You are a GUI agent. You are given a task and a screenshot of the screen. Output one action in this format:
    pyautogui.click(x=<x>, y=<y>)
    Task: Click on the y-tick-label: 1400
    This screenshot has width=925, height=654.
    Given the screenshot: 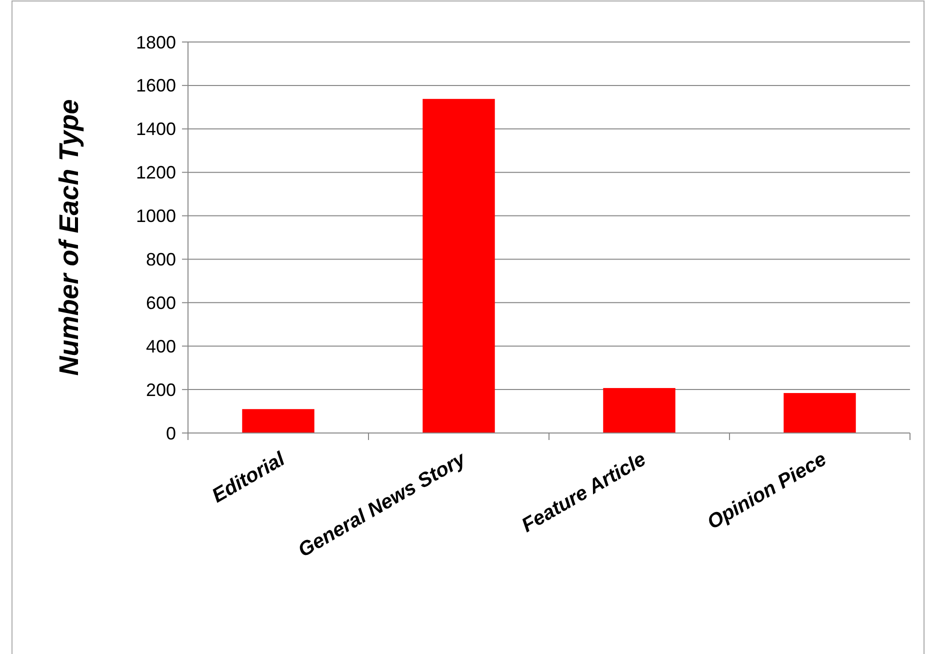 What is the action you would take?
    pyautogui.click(x=156, y=129)
    